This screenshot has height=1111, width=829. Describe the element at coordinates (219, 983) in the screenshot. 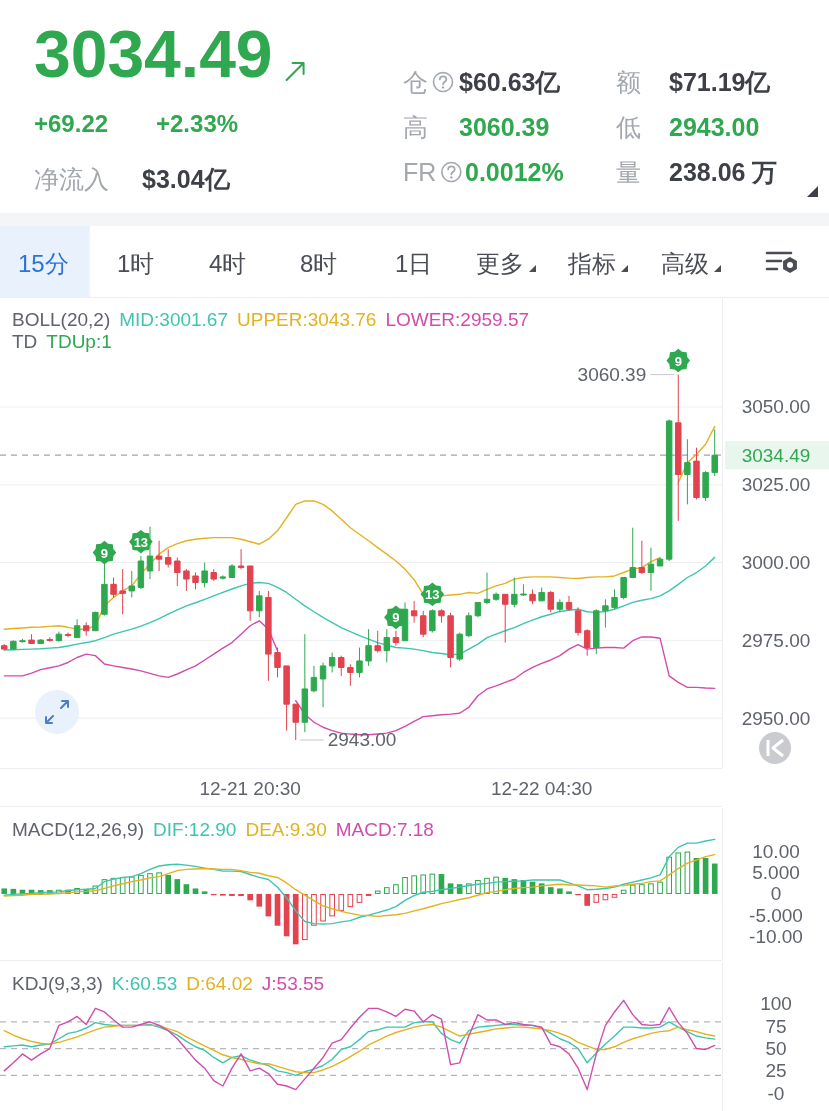

I see `text: D:64.02` at that location.